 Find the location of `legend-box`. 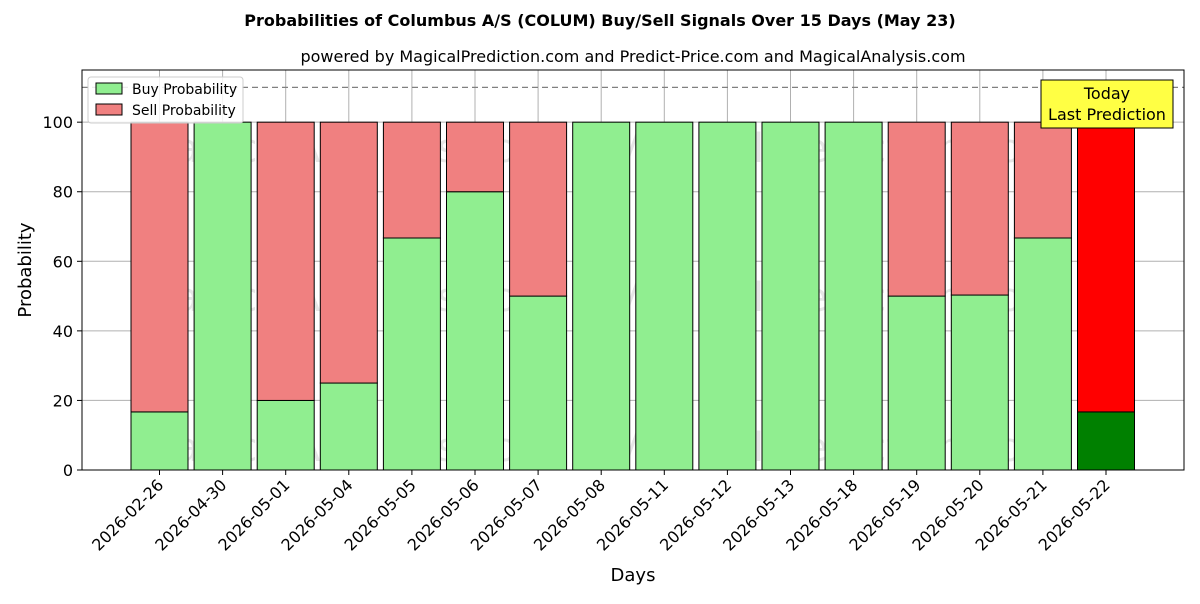

legend-box is located at coordinates (165, 100).